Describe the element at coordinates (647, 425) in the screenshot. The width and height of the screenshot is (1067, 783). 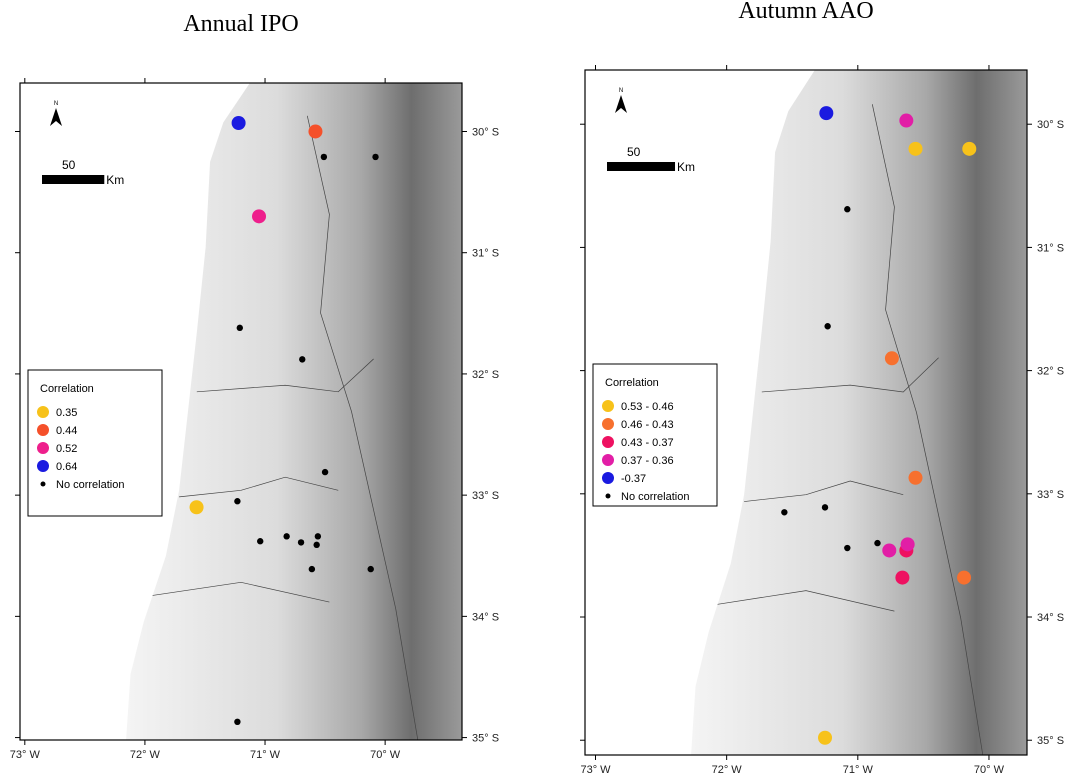
I see `legend-label: 0.46 - 0.43` at that location.